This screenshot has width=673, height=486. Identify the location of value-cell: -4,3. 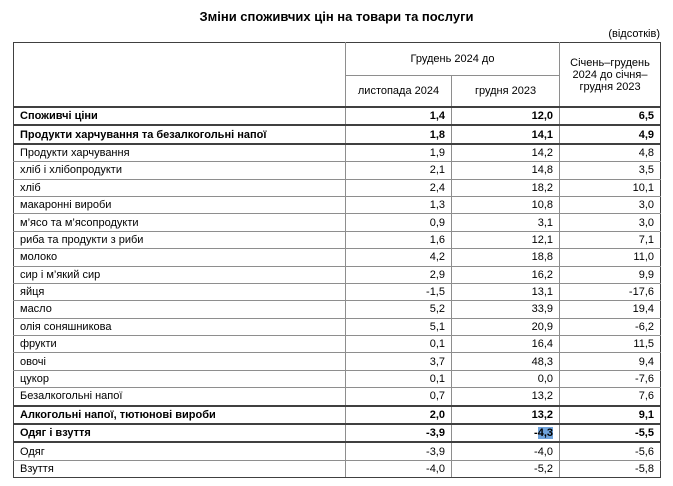
(505, 433).